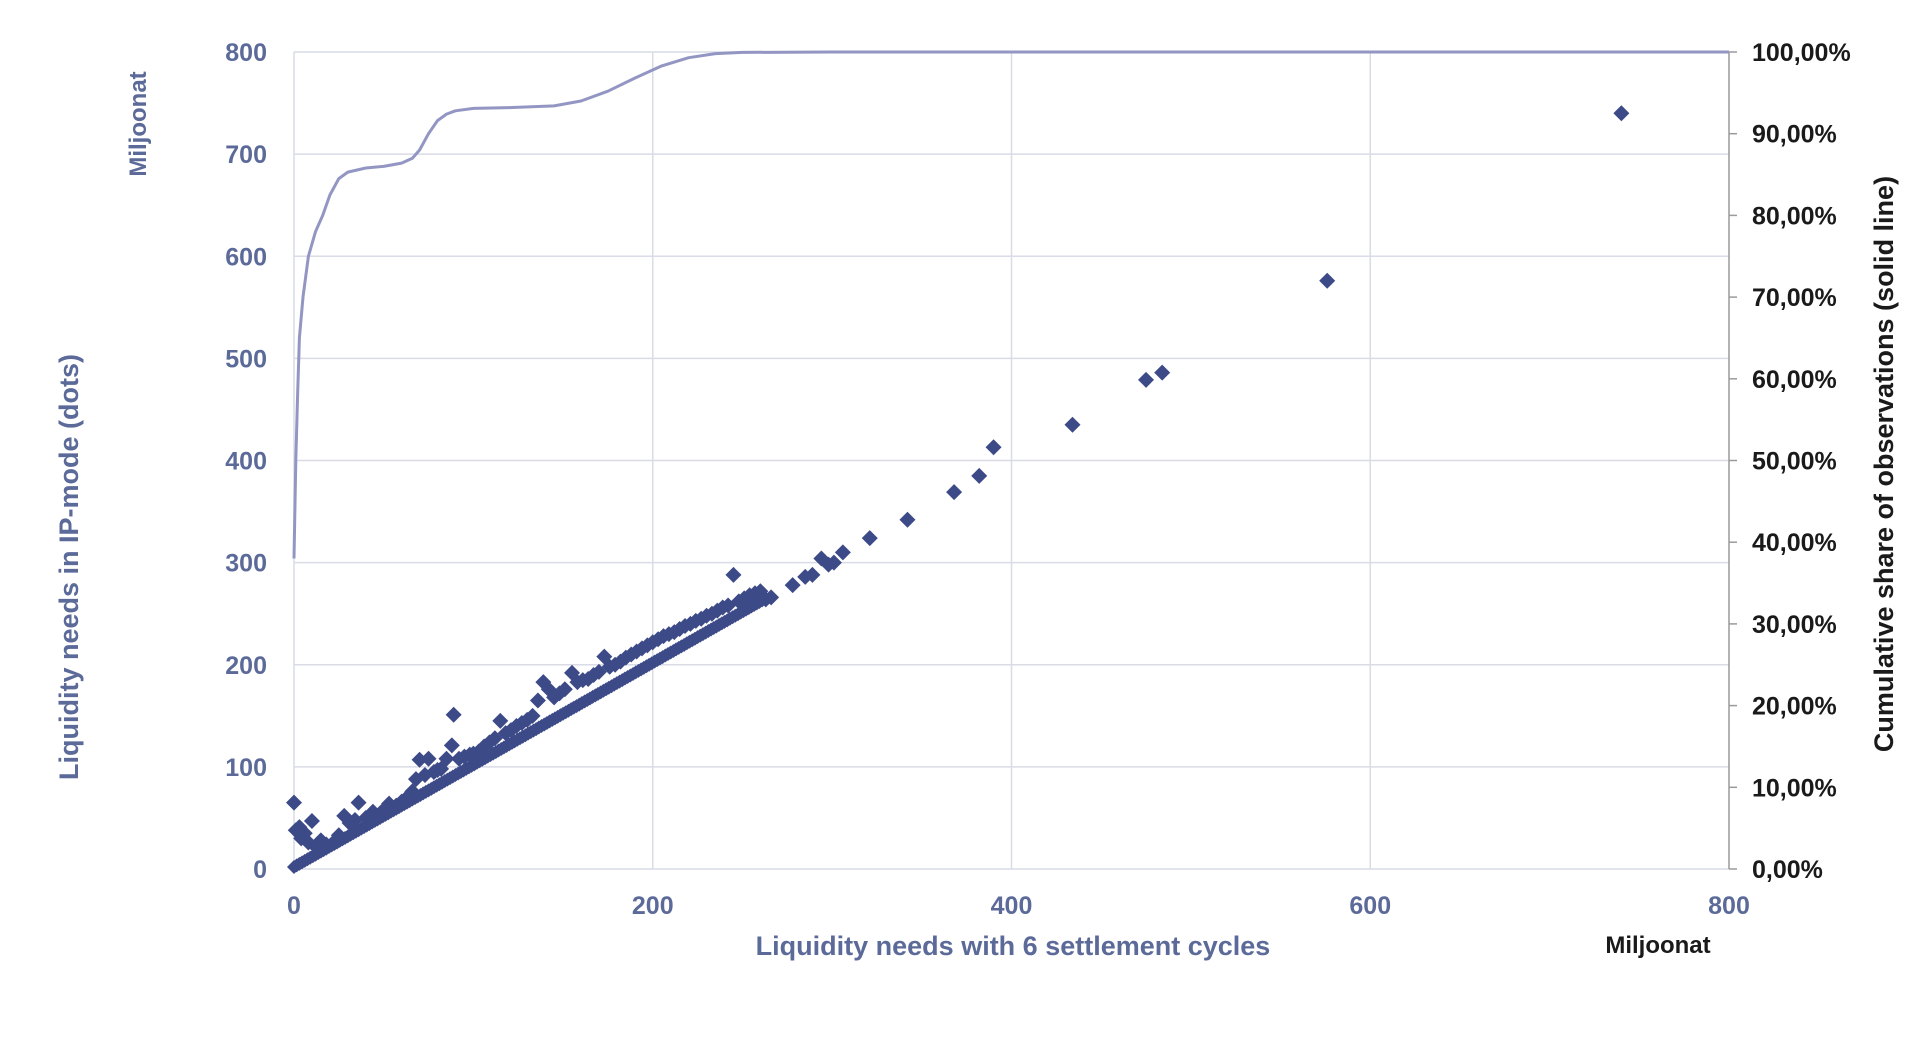  I want to click on x-tick-label: 200, so click(653, 906).